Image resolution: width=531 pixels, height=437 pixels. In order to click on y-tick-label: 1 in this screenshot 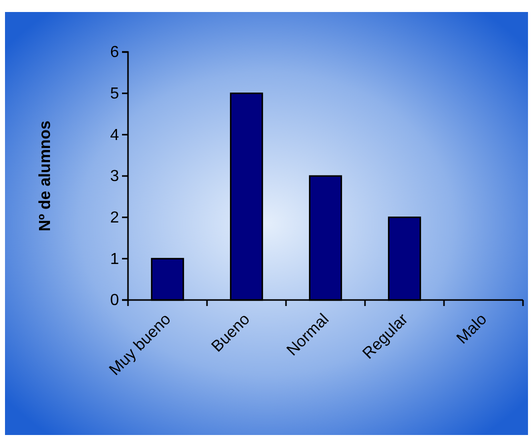, I will do `click(115, 259)`.